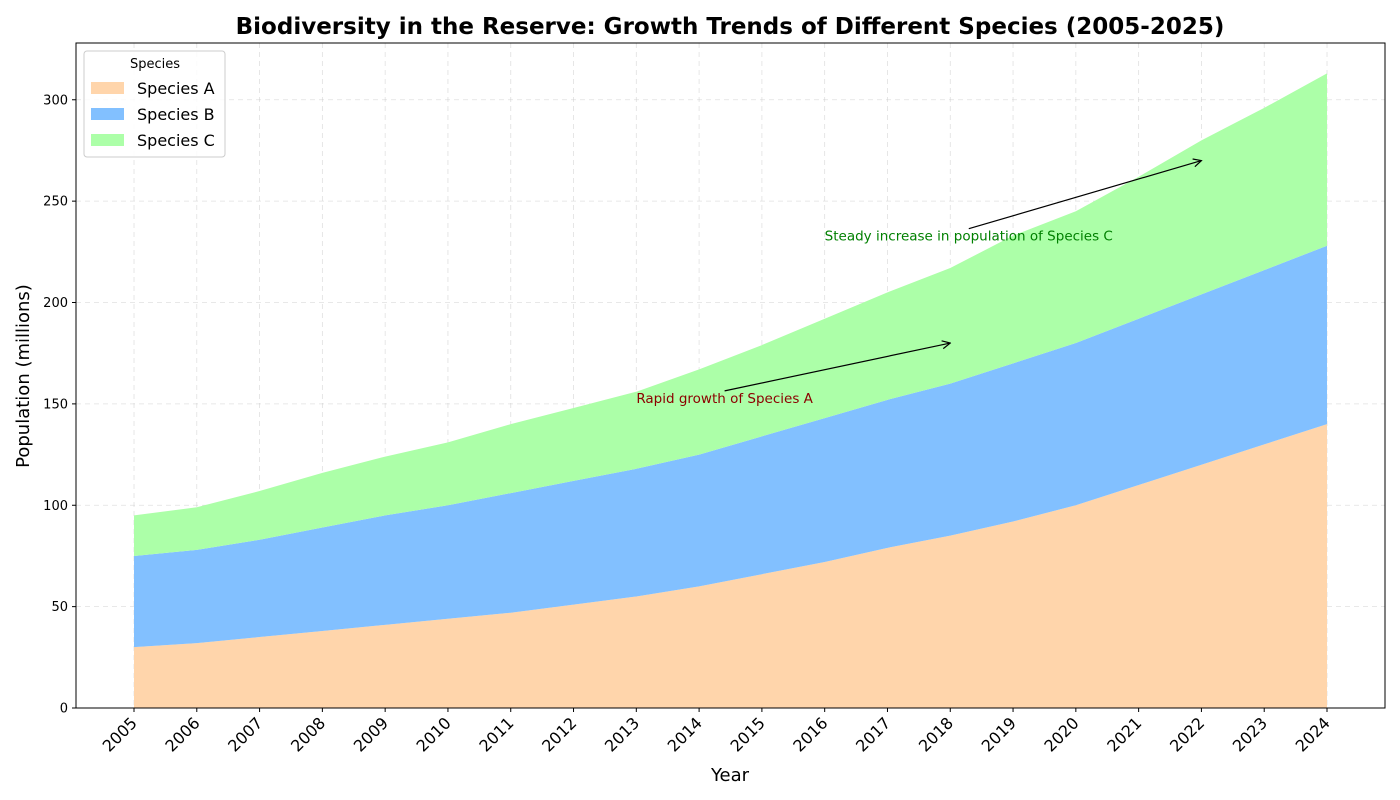 The image size is (1400, 800). Describe the element at coordinates (55, 303) in the screenshot. I see `y-tick-label: 200` at that location.